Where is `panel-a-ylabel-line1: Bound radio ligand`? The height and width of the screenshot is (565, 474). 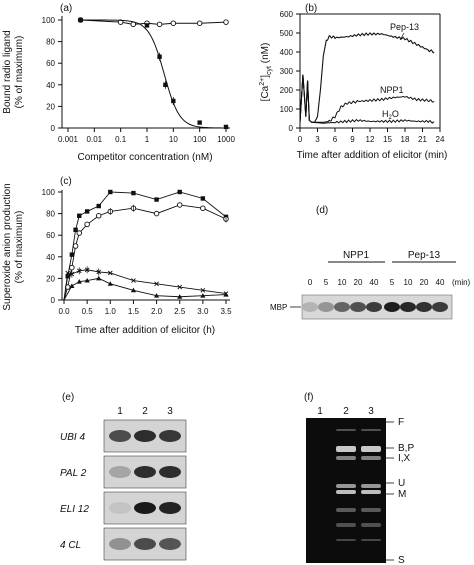
panel-a-ylabel-line1: Bound radio ligand is located at coordinates (7, 71).